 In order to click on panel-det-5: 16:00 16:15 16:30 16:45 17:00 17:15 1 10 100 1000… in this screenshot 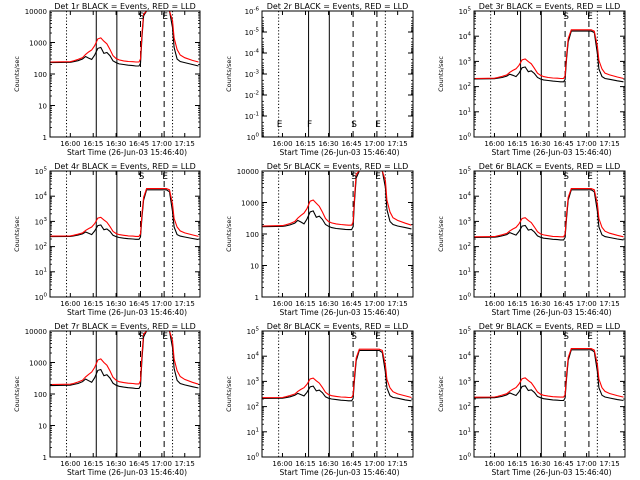, I will do `click(319, 239)`.